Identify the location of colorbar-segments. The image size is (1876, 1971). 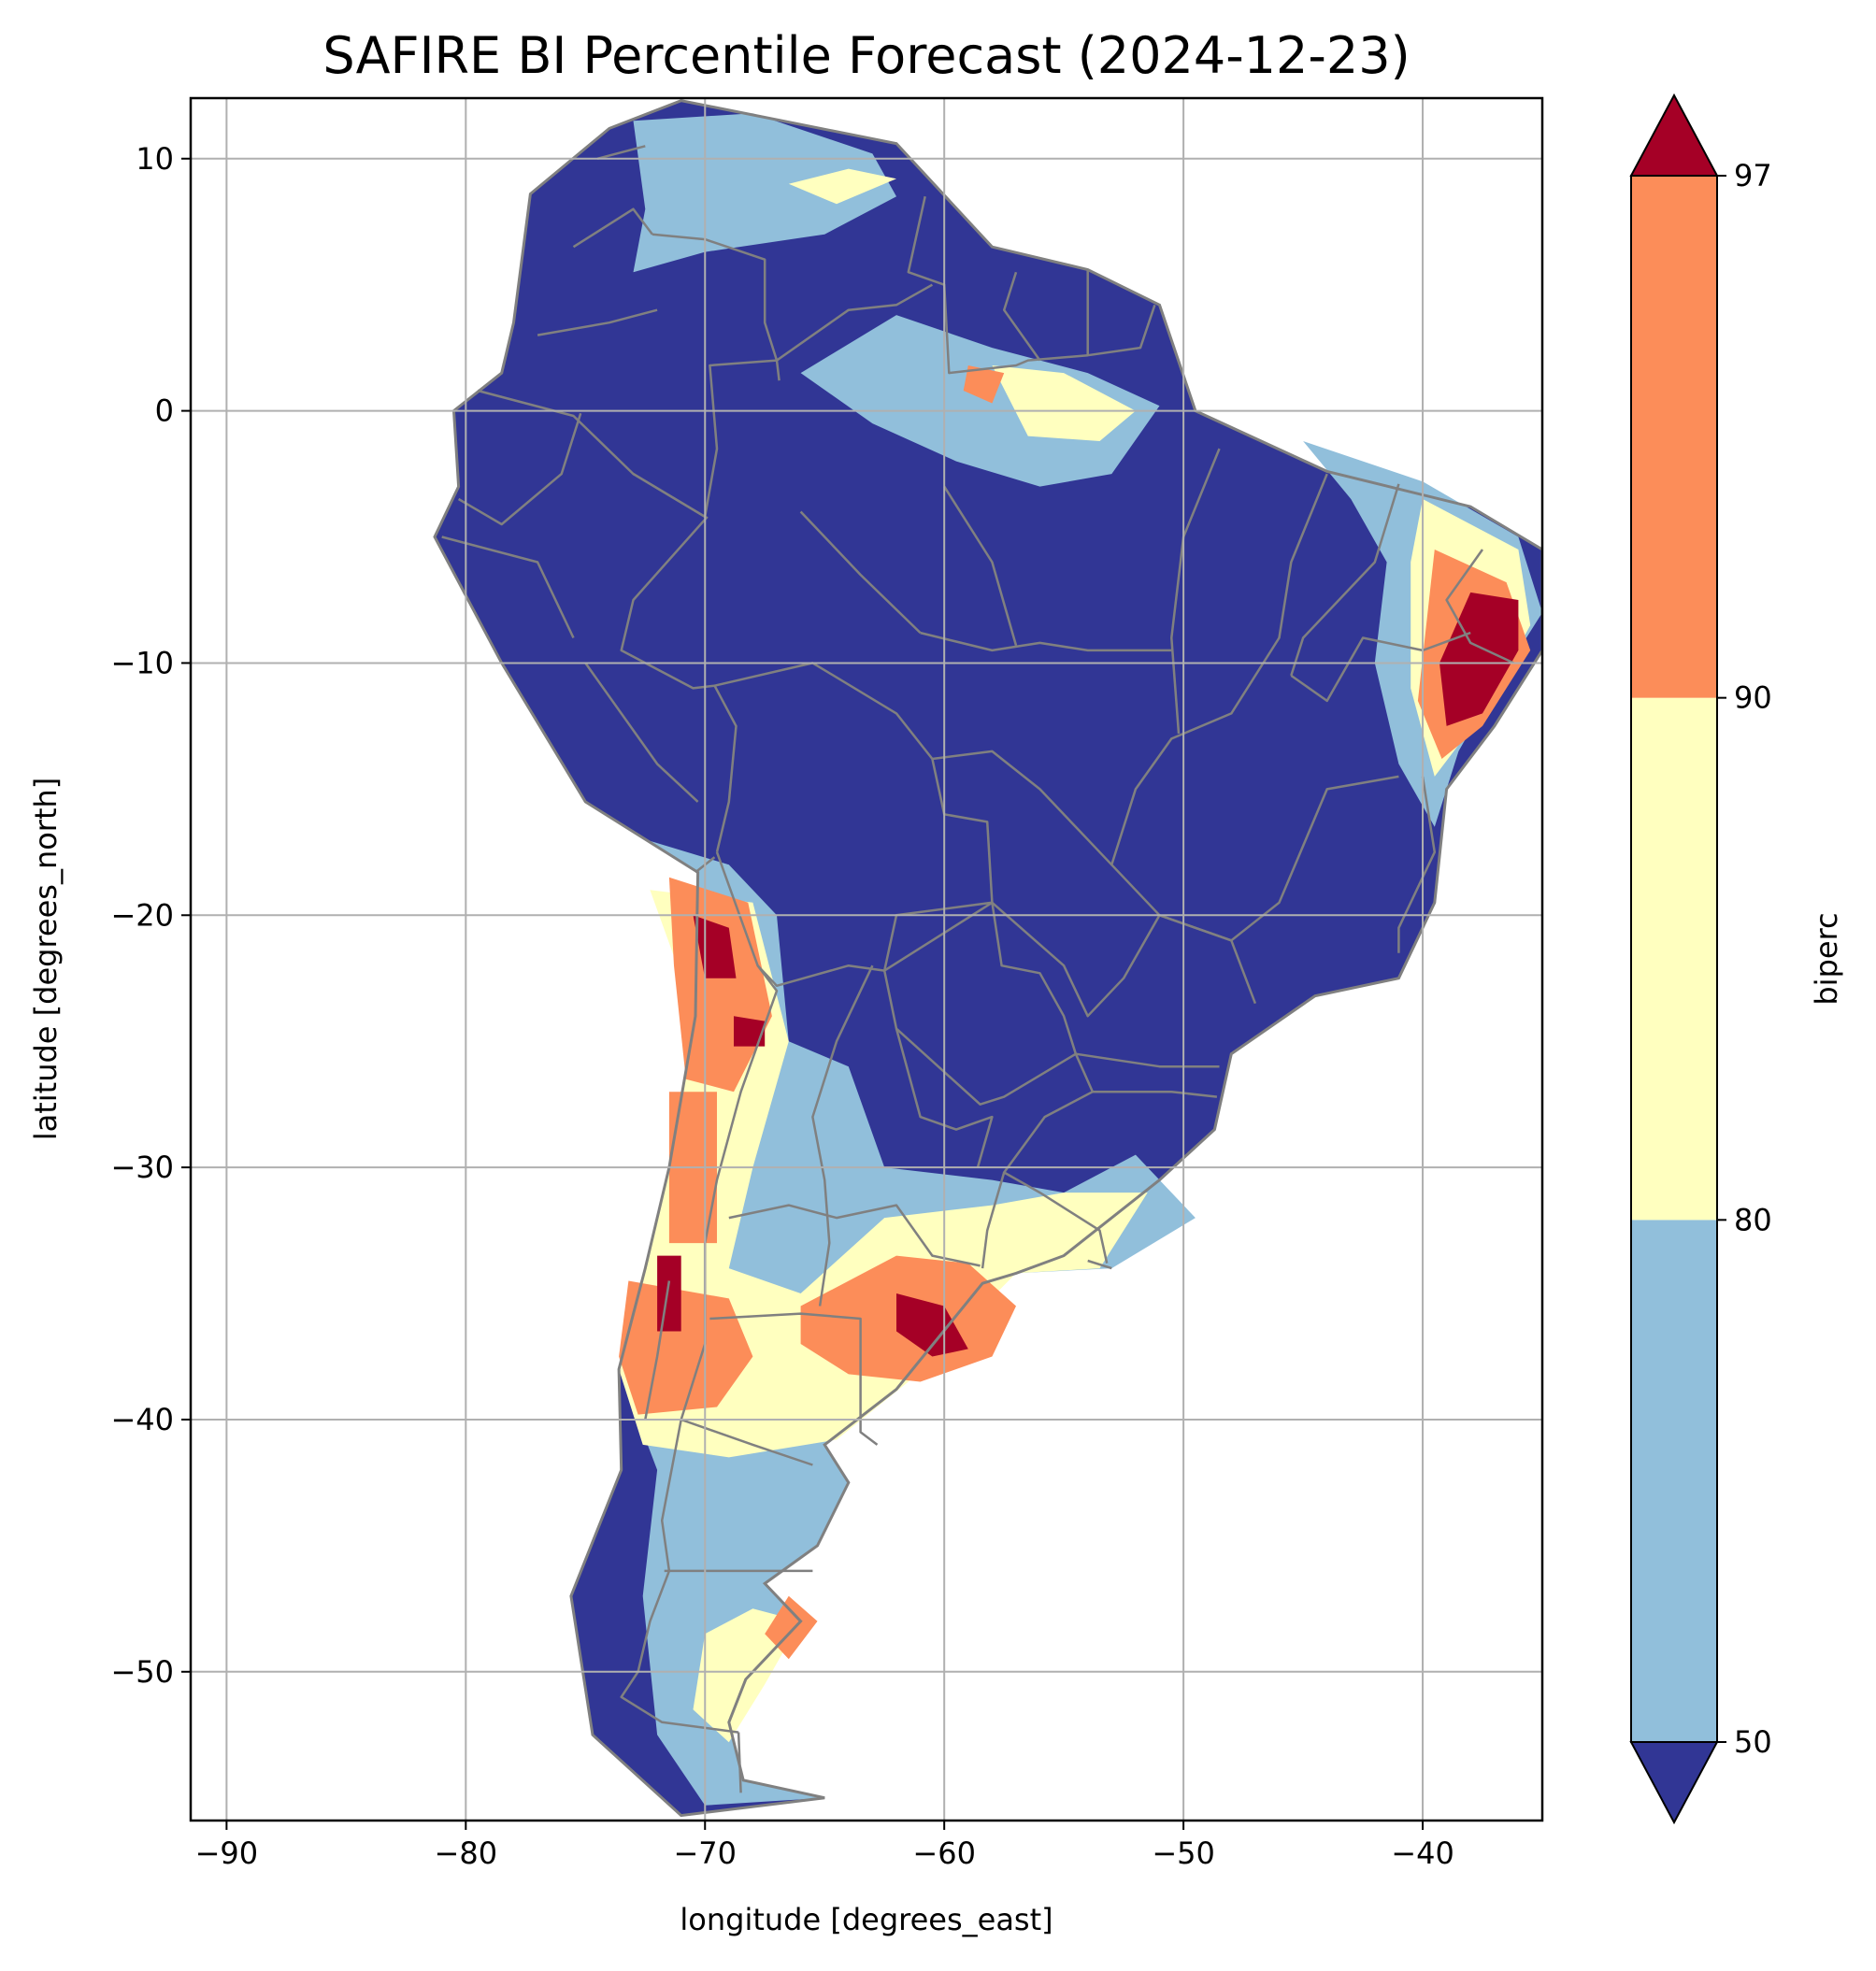
(1674, 959).